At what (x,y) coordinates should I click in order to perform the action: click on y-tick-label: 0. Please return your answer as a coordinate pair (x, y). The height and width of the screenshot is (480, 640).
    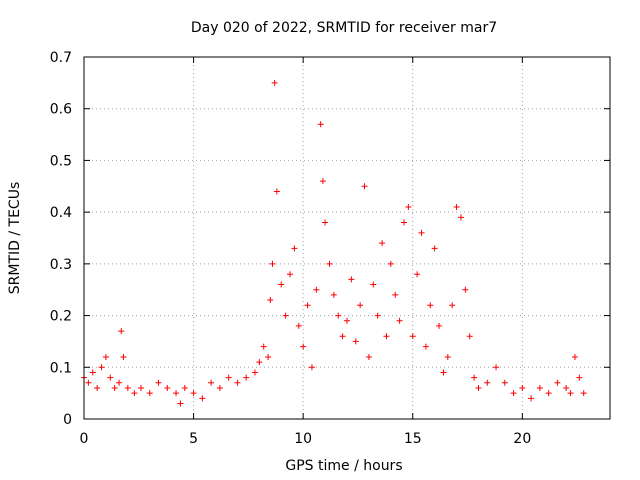
    Looking at the image, I should click on (67, 420).